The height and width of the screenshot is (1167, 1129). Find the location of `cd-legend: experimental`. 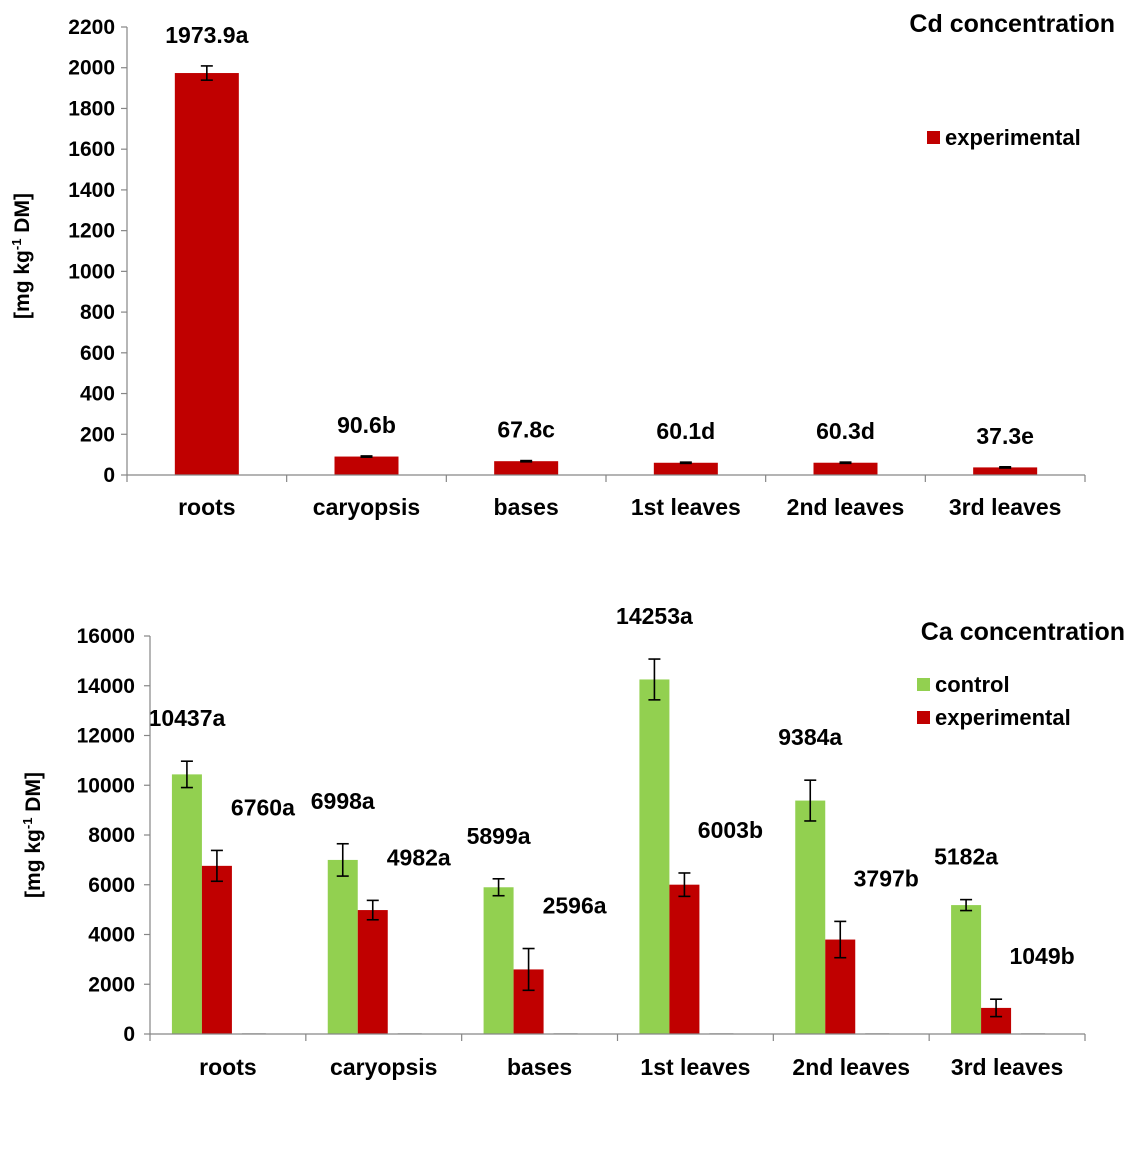

cd-legend: experimental is located at coordinates (1004, 137).